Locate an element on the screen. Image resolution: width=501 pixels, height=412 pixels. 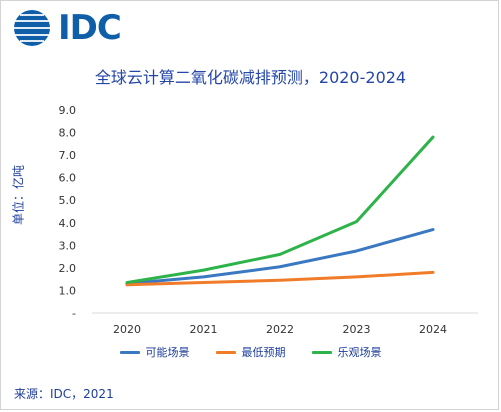
x-tick-label: 2021 is located at coordinates (204, 329).